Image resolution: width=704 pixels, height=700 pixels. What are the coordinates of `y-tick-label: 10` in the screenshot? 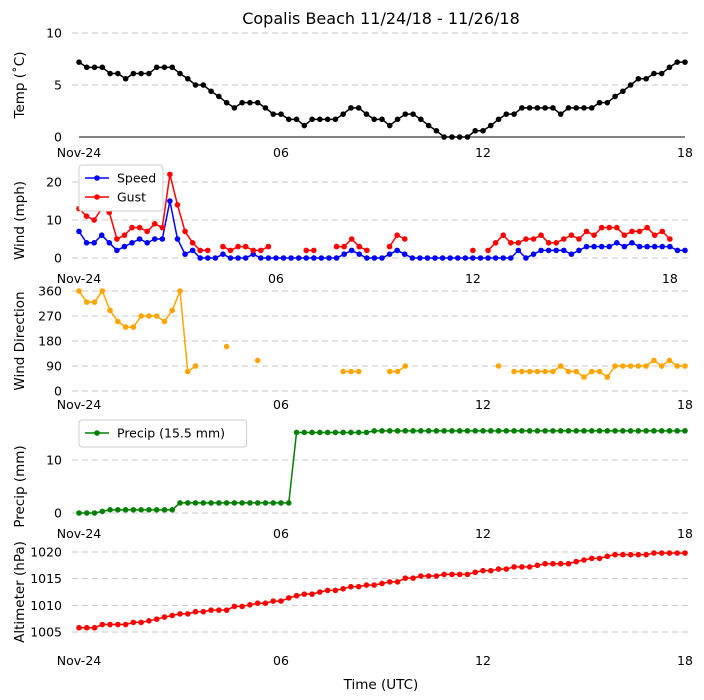 It's located at (54, 460).